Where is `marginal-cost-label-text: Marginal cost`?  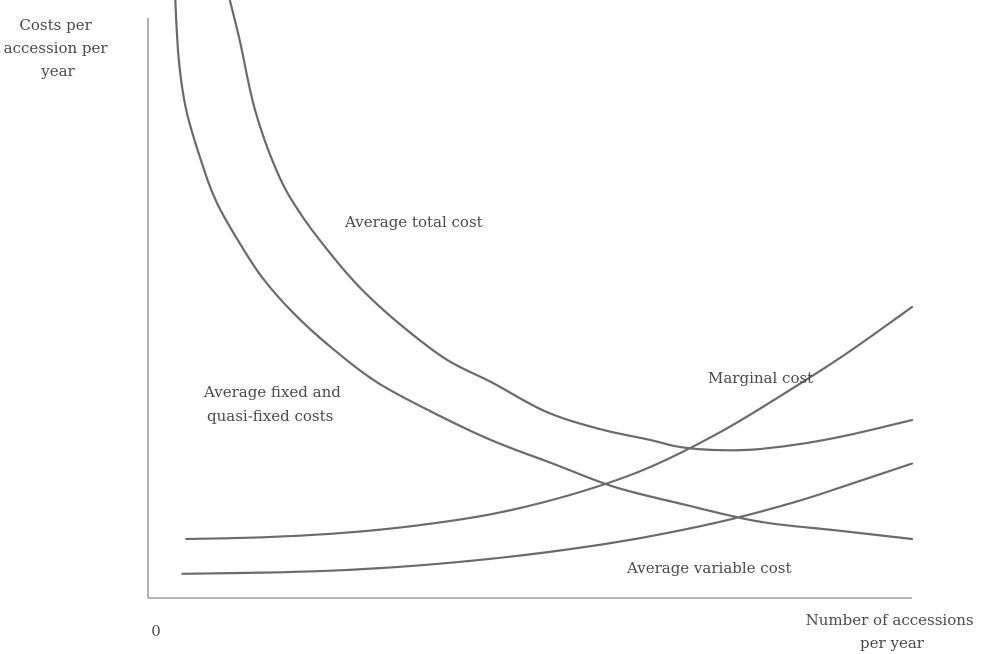
marginal-cost-label-text: Marginal cost is located at coordinates (760, 378).